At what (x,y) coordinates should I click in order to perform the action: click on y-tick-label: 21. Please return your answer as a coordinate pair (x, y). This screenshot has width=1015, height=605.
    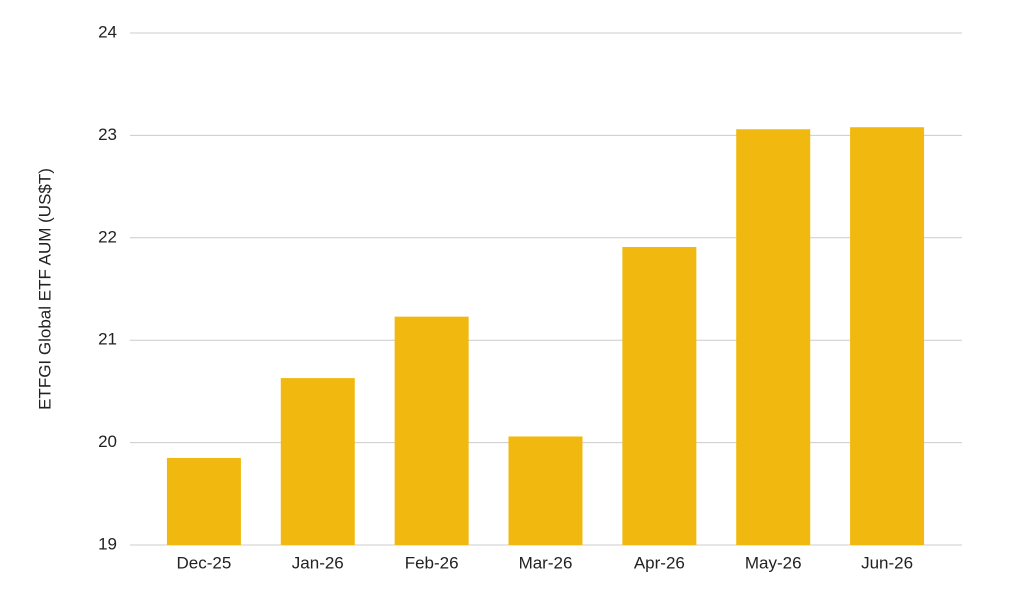
    Looking at the image, I should click on (107, 339).